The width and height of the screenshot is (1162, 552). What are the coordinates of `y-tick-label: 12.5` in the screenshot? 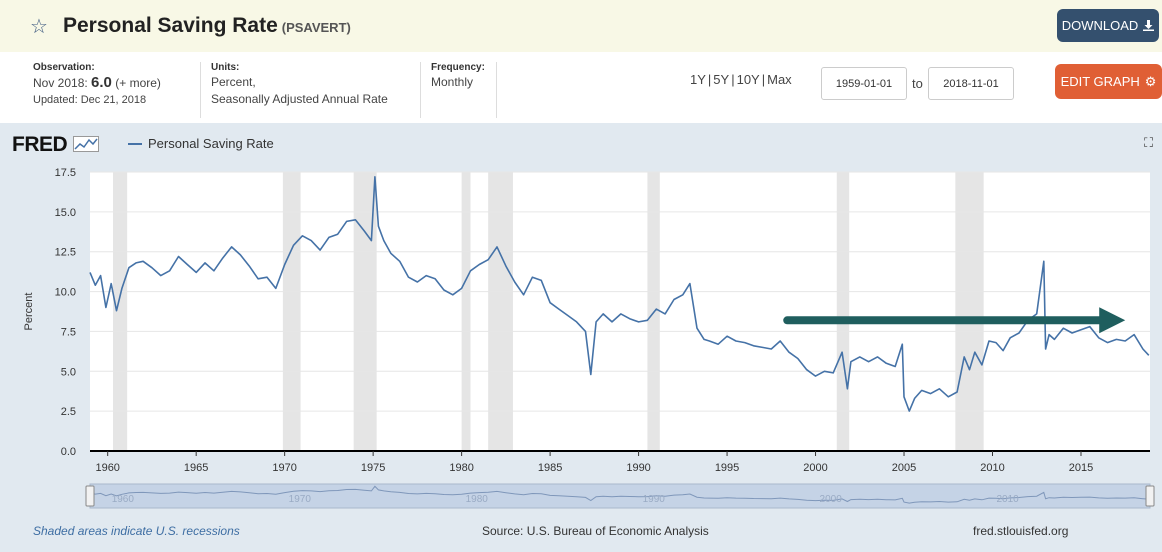 It's located at (65, 253).